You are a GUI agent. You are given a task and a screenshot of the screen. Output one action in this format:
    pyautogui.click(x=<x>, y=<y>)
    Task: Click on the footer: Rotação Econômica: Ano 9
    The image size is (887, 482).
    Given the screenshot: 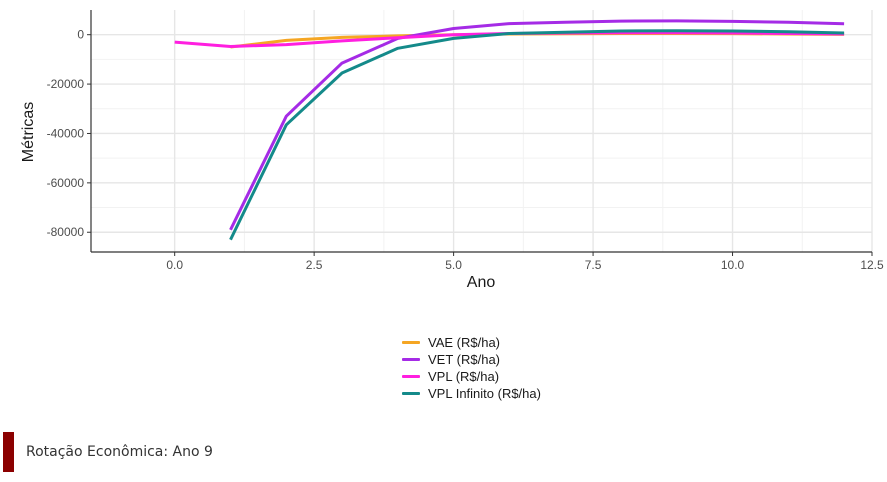 What is the action you would take?
    pyautogui.click(x=108, y=452)
    